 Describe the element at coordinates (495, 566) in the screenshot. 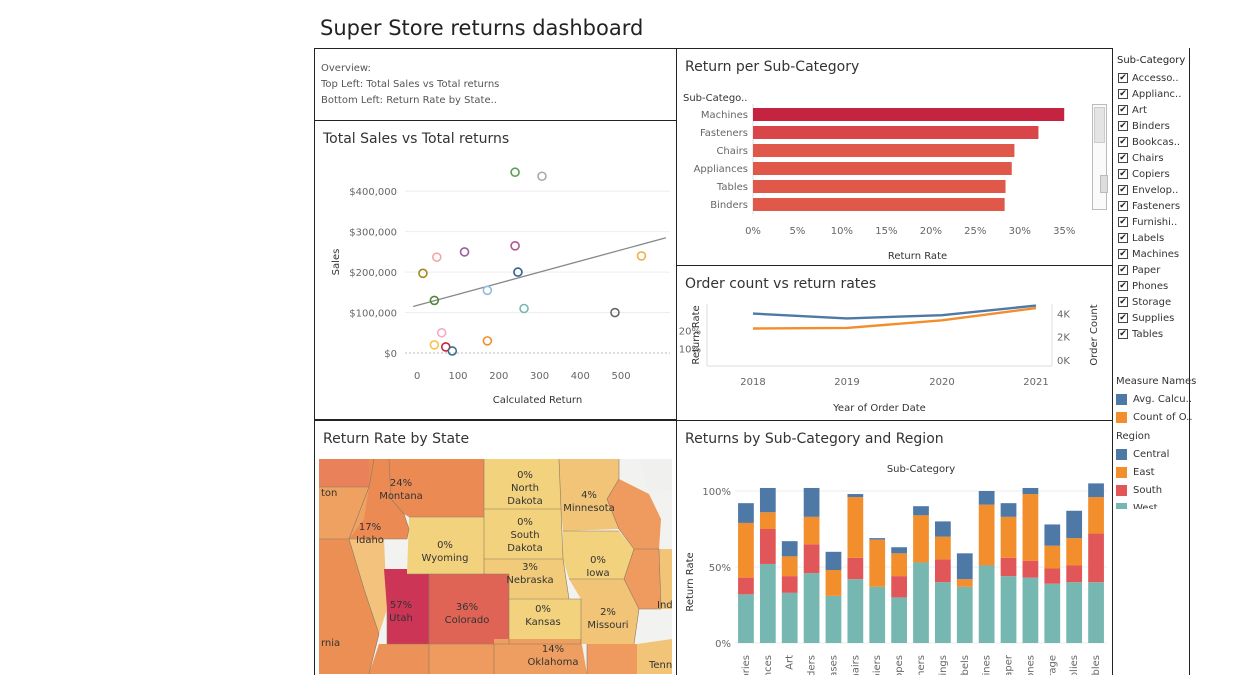

I see `state-map` at that location.